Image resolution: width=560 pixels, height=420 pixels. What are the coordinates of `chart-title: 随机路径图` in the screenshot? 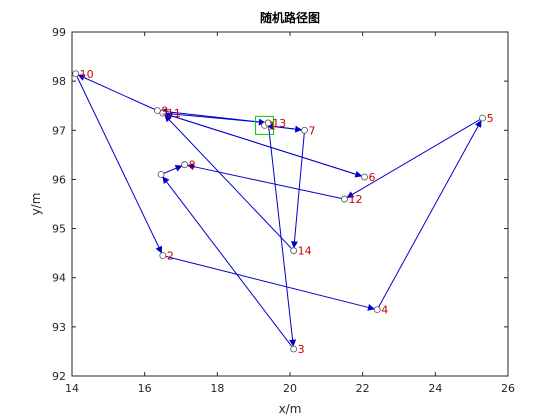 It's located at (290, 17).